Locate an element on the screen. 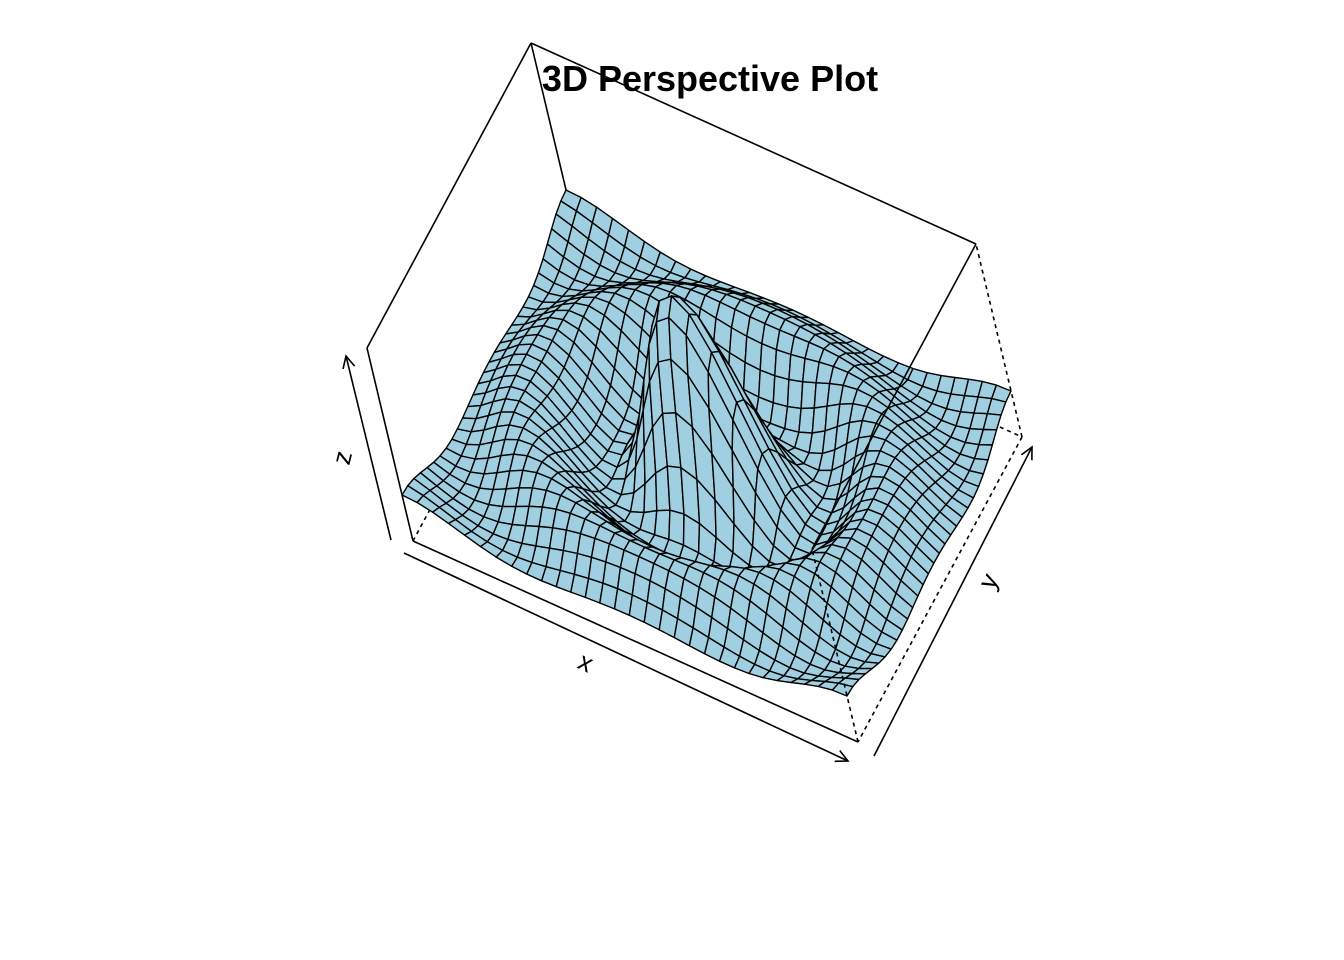 The height and width of the screenshot is (960, 1344). z-axis-label: z is located at coordinates (342, 458).